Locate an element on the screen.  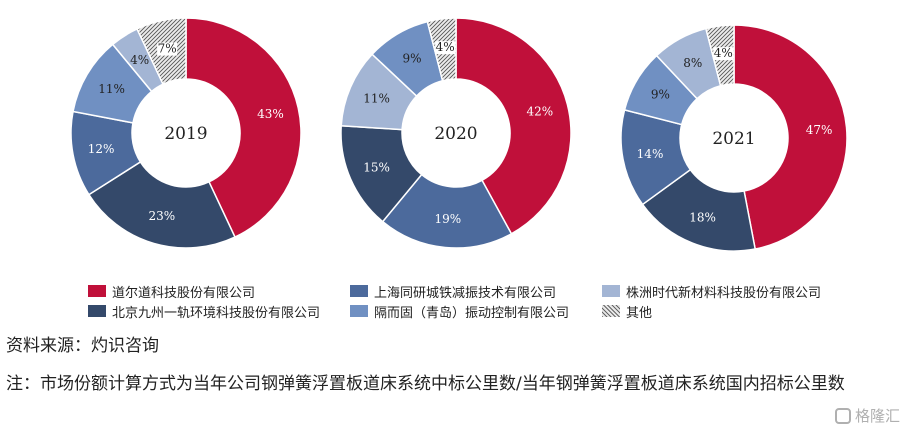
slice-label: 14% is located at coordinates (650, 154).